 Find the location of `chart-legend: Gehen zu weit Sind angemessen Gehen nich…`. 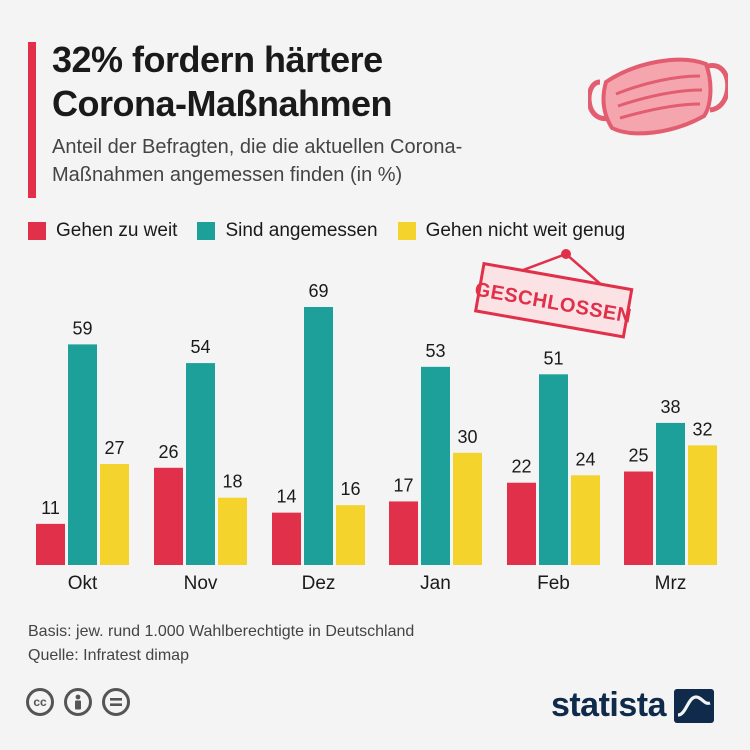

chart-legend: Gehen zu weit Sind angemessen Gehen nich… is located at coordinates (326, 231).